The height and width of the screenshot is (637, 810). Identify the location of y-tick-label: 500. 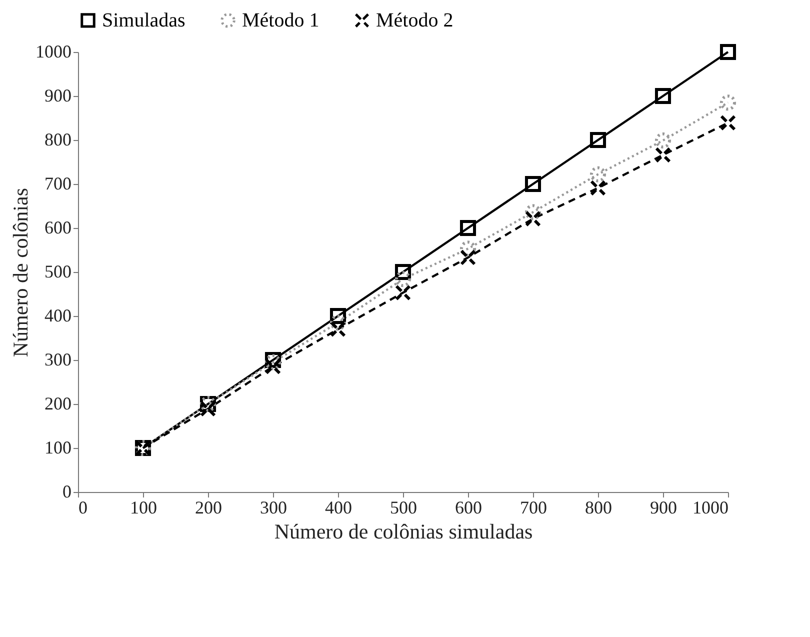
(58, 272).